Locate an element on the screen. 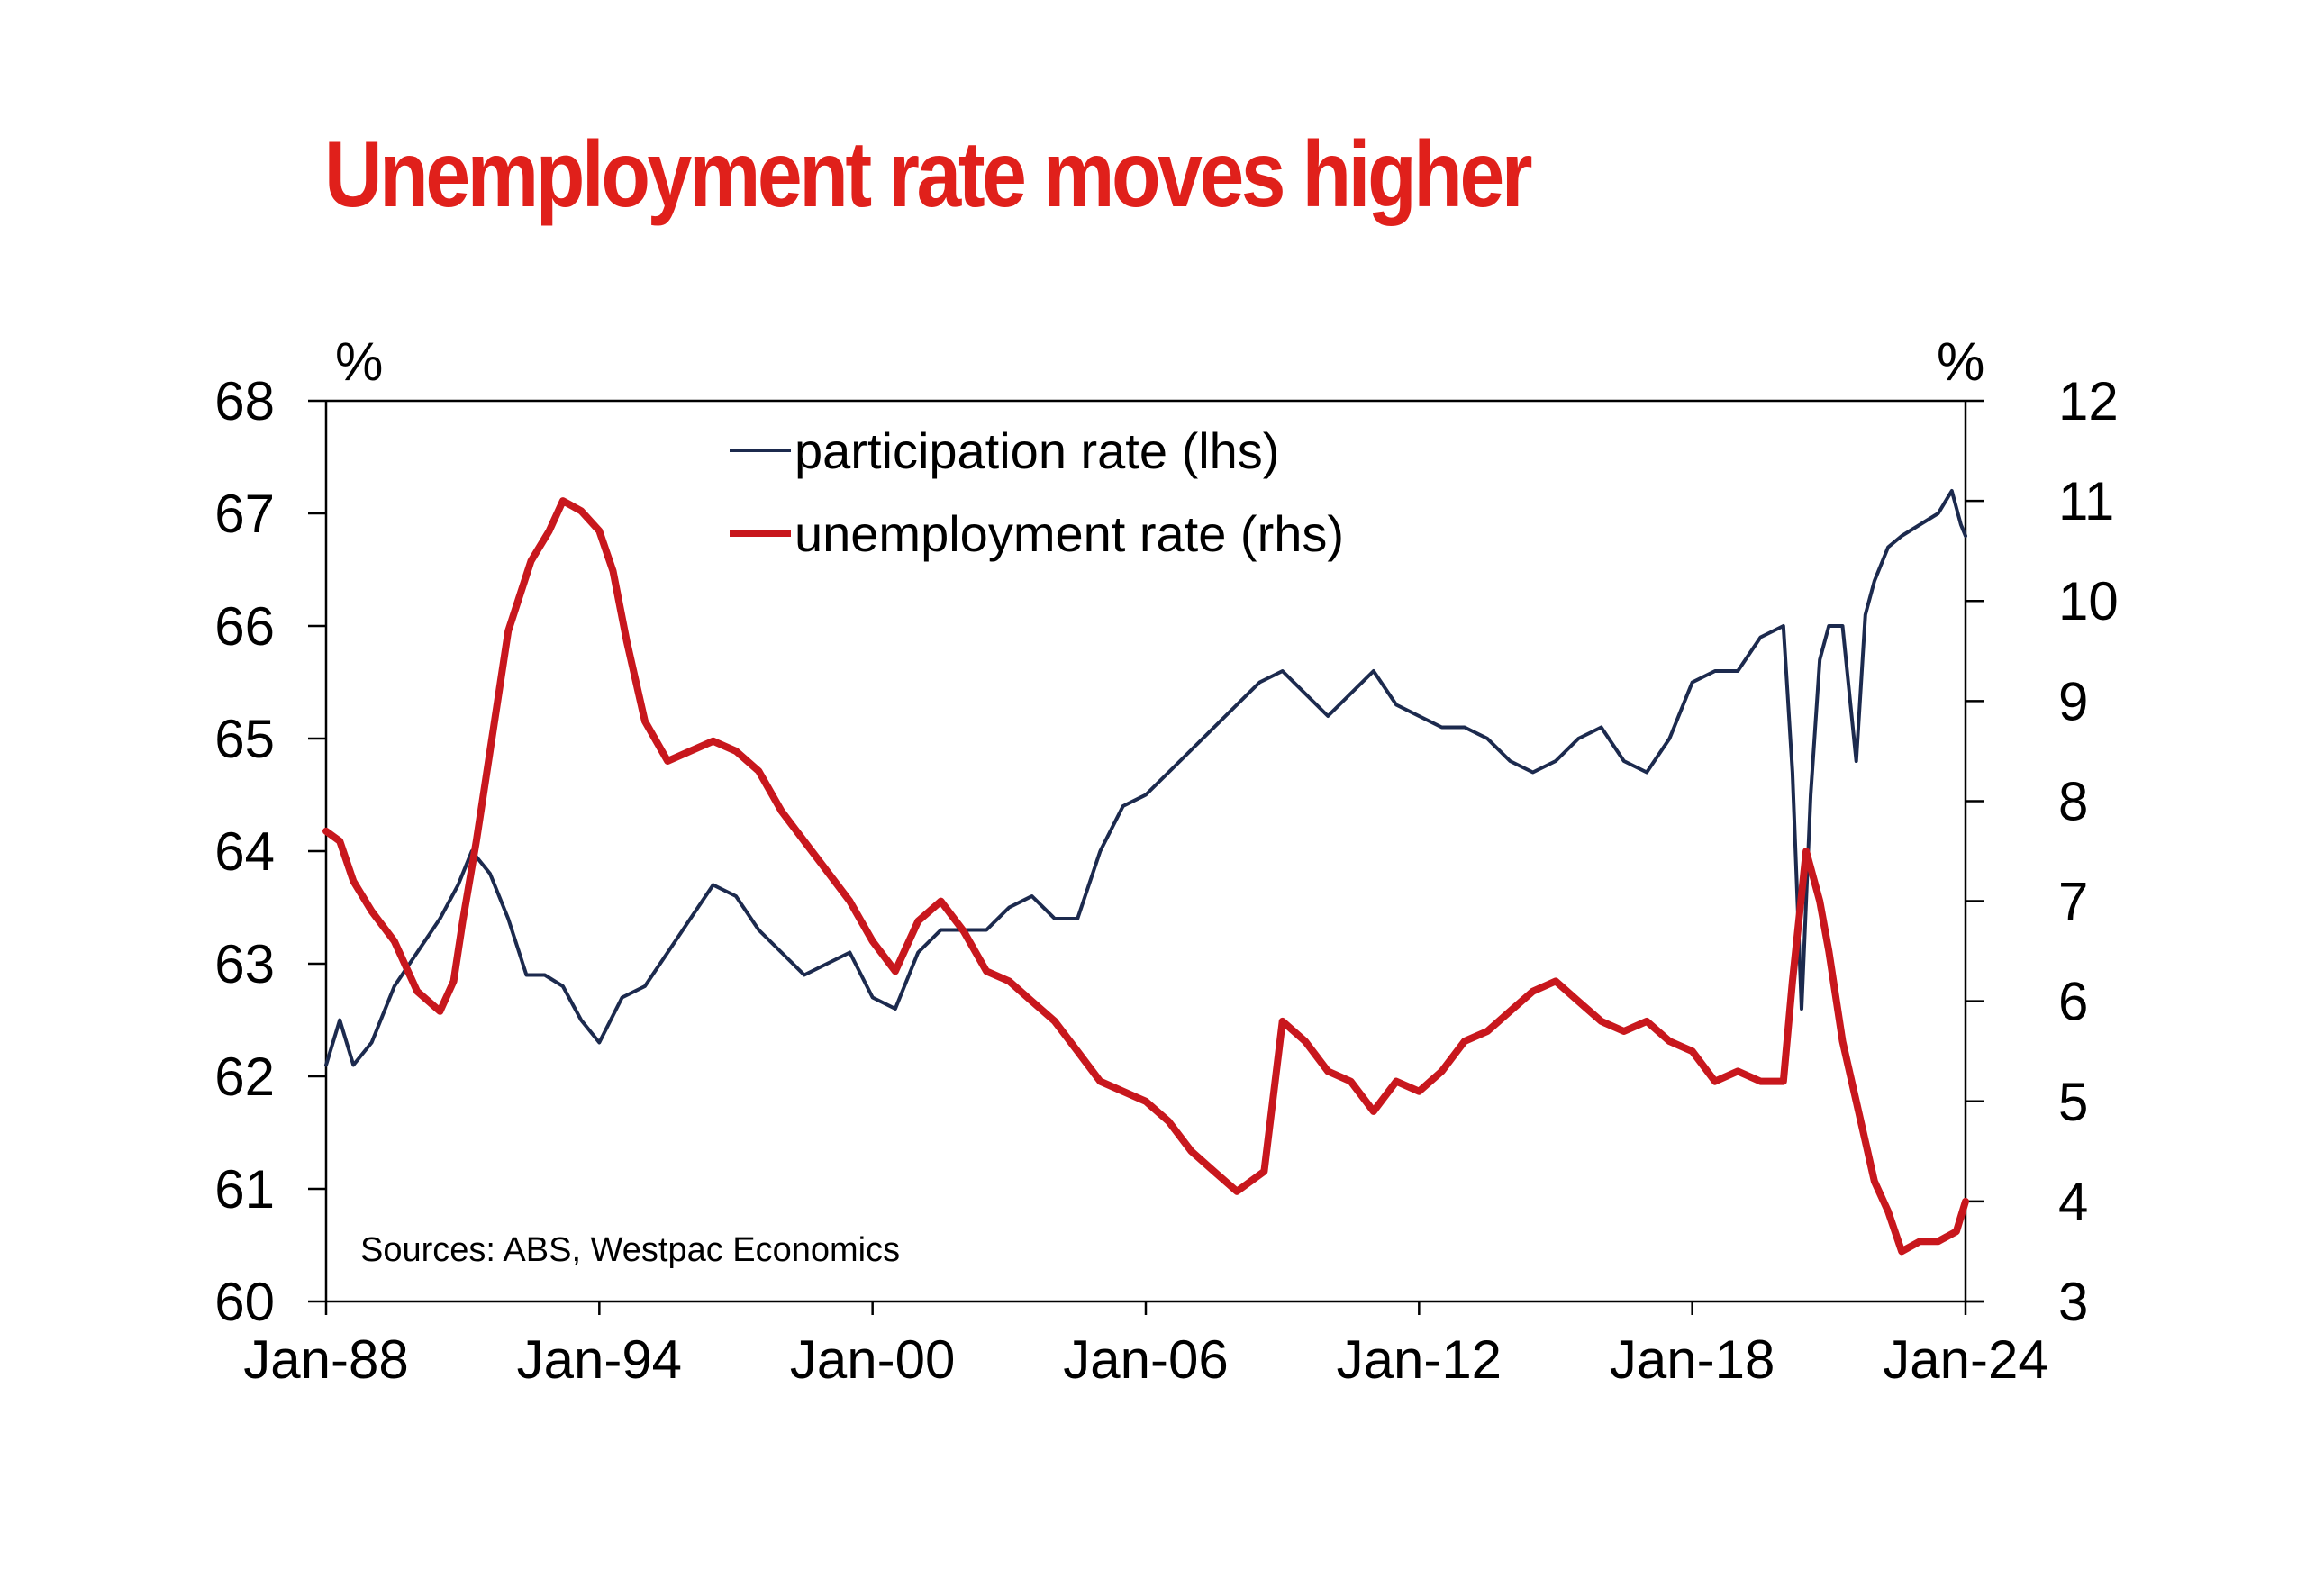 This screenshot has width=2306, height=1596. left-axis-tick-label: 67 is located at coordinates (244, 514).